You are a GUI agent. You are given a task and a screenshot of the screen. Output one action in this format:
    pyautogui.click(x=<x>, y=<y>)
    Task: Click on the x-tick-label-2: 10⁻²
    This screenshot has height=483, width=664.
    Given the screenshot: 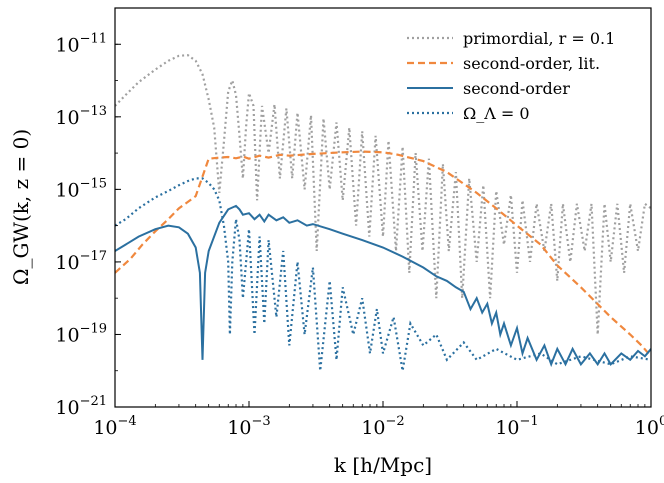 What is the action you would take?
    pyautogui.click(x=382, y=426)
    